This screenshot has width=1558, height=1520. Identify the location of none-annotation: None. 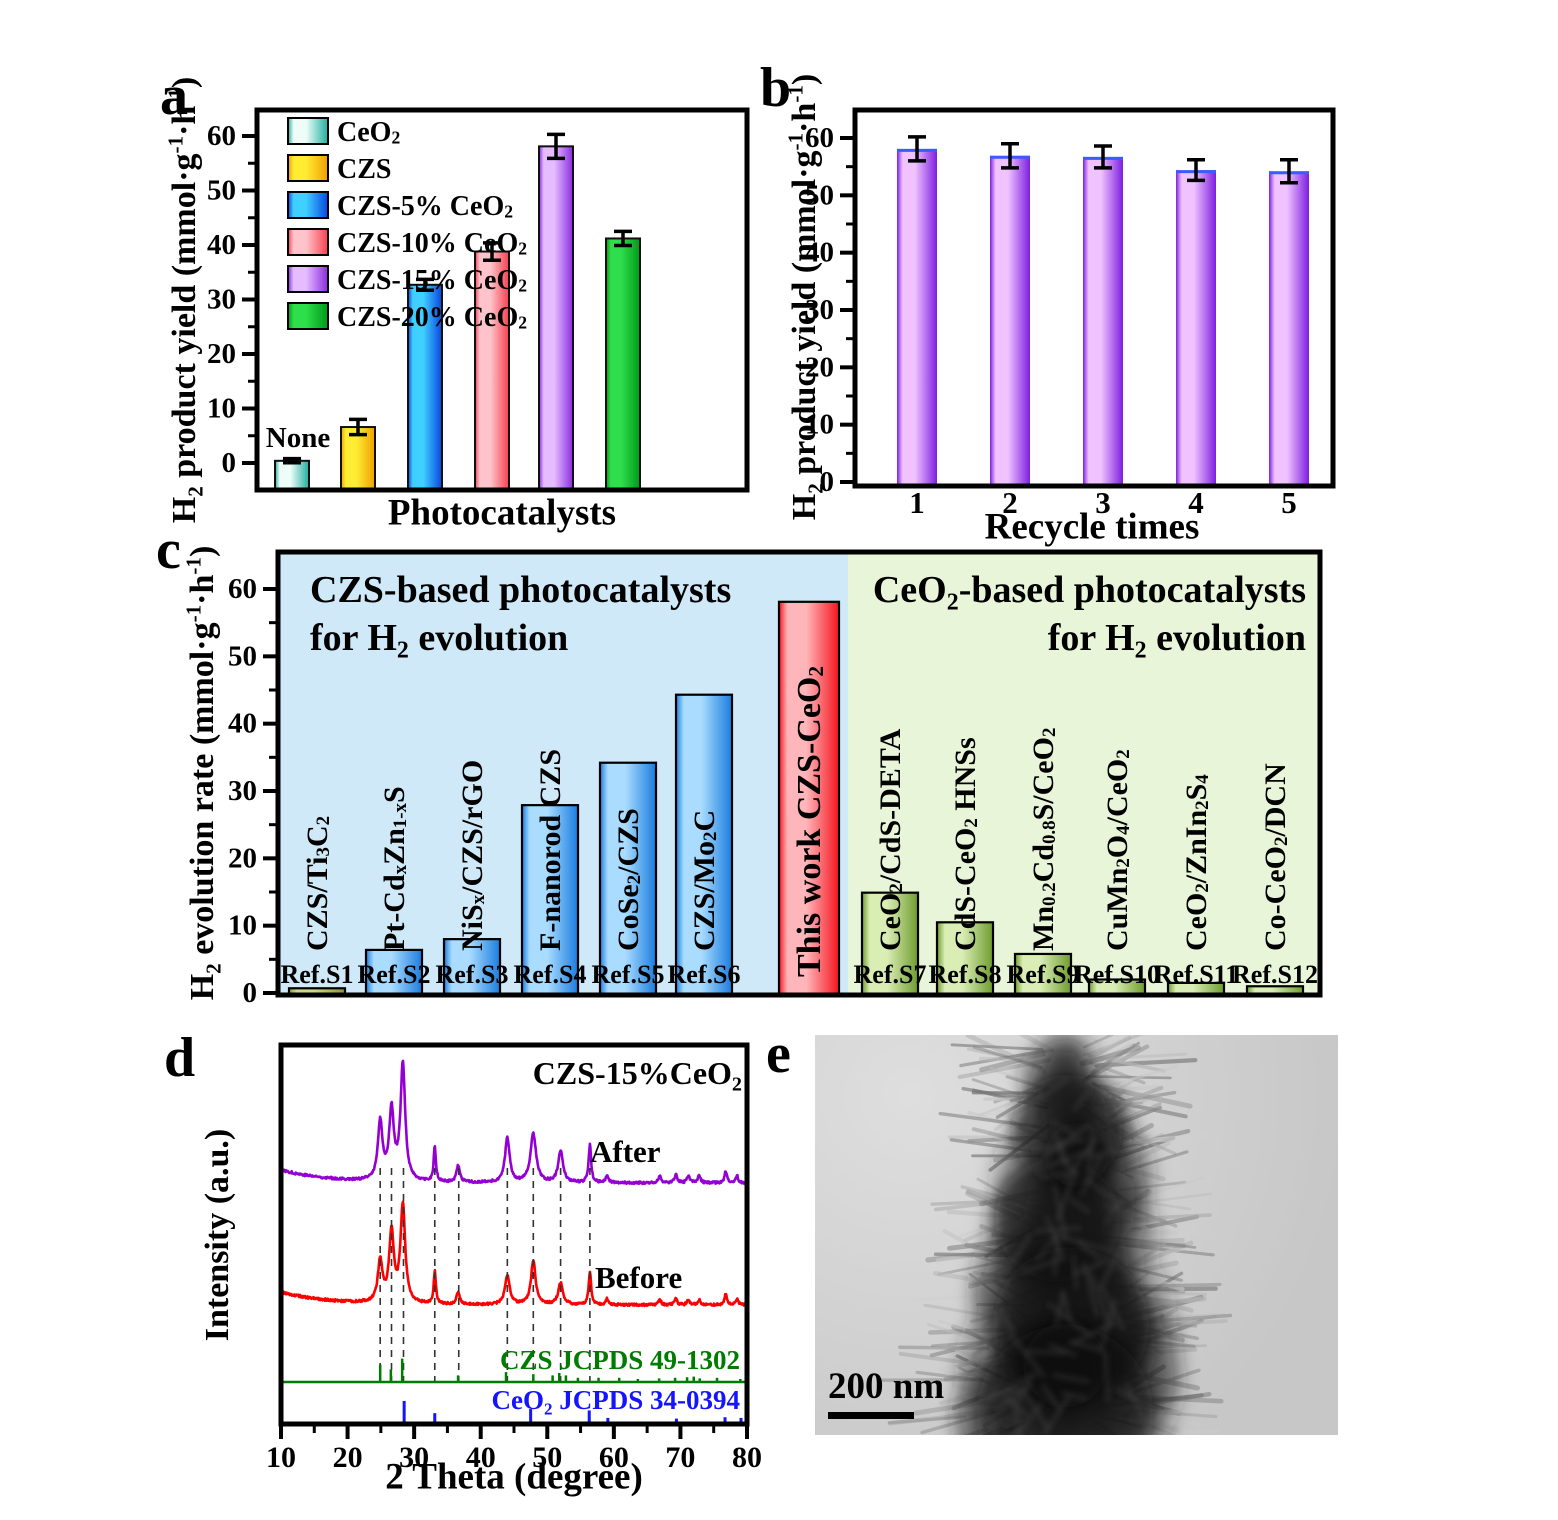
(298, 438).